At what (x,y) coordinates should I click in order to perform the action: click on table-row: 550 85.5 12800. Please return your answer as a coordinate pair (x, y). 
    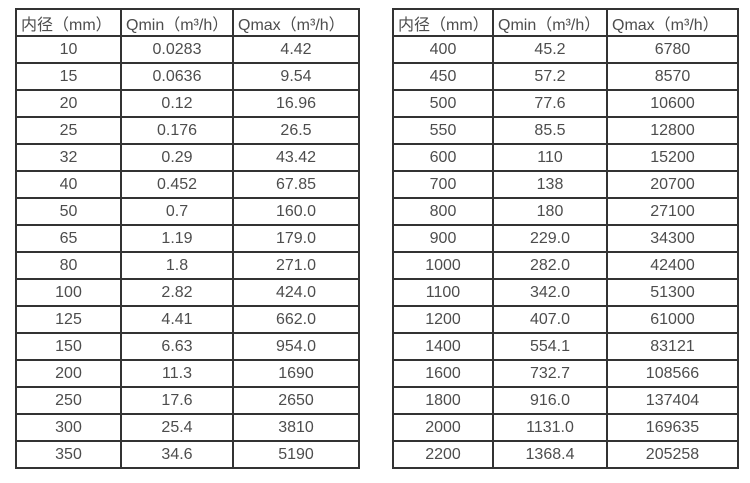
    Looking at the image, I should click on (565, 130).